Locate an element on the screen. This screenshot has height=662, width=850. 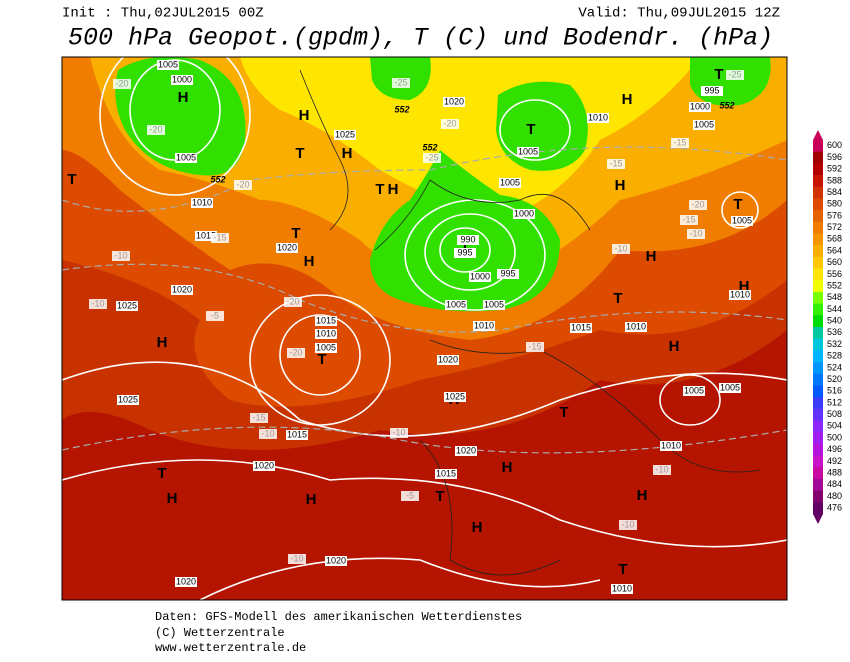
colorbar-label: 536 is located at coordinates (834, 332).